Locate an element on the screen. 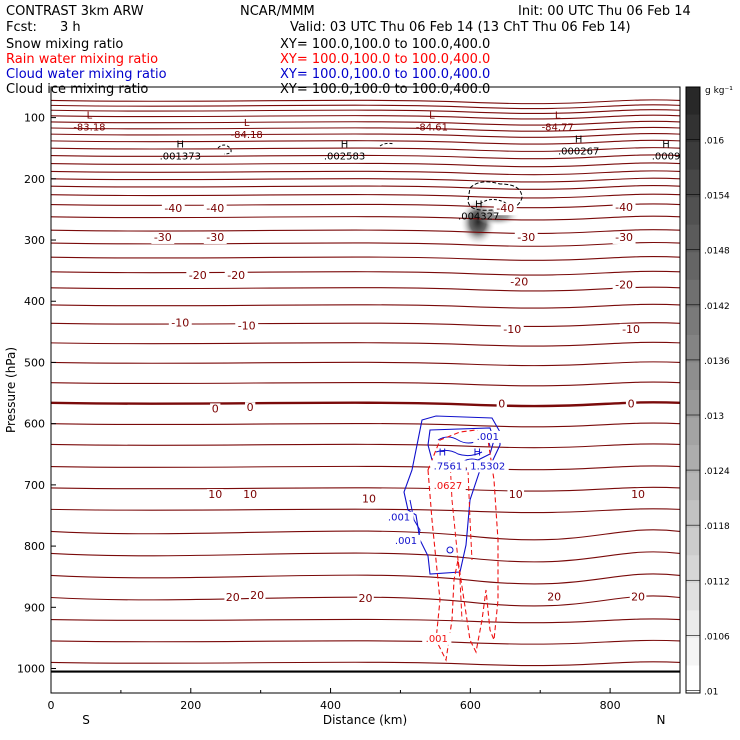 The height and width of the screenshot is (740, 740). x-tick-label: 200 is located at coordinates (190, 705).